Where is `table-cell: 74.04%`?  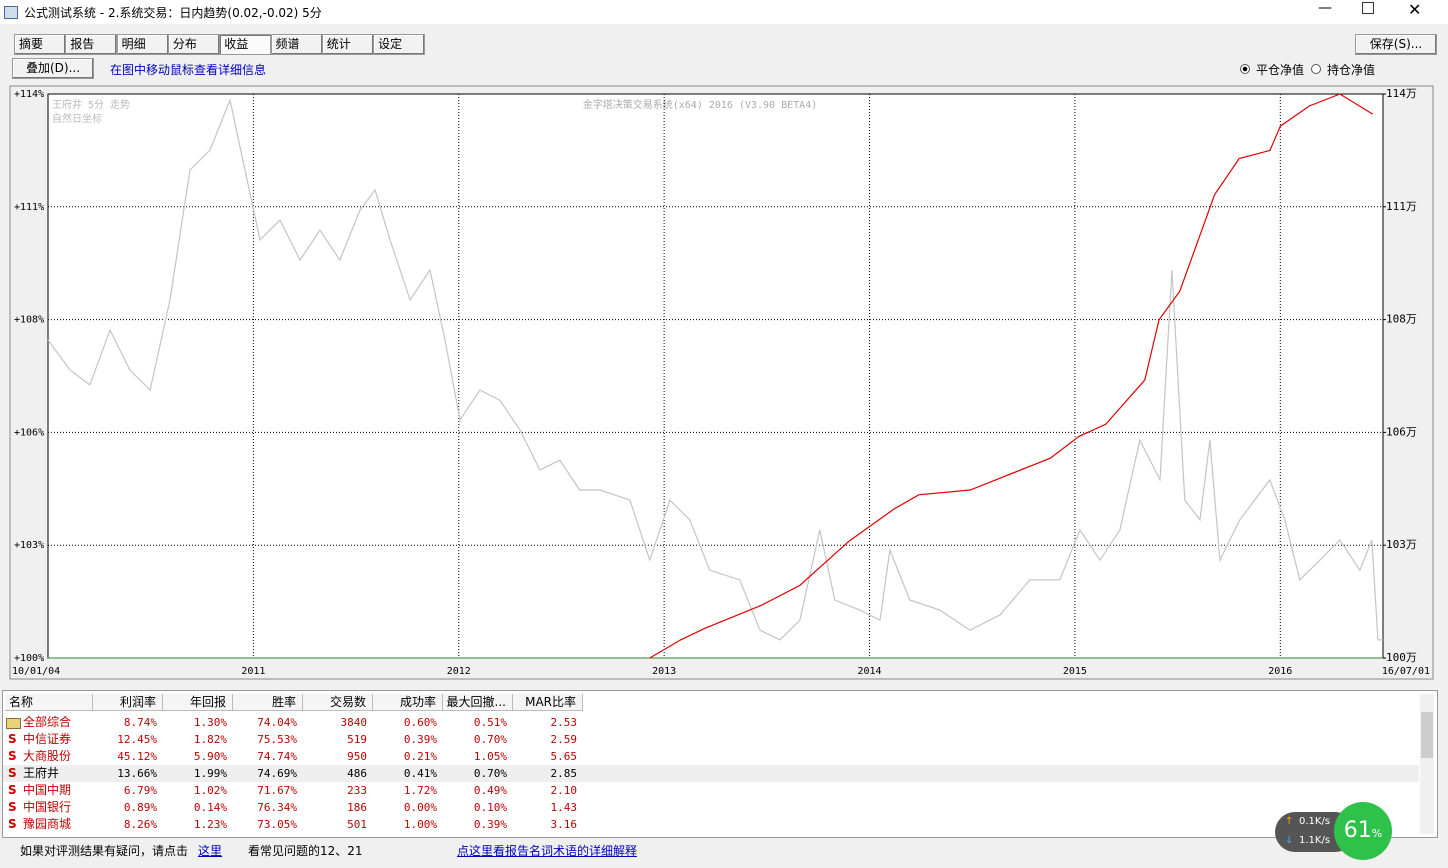
table-cell: 74.04% is located at coordinates (277, 722).